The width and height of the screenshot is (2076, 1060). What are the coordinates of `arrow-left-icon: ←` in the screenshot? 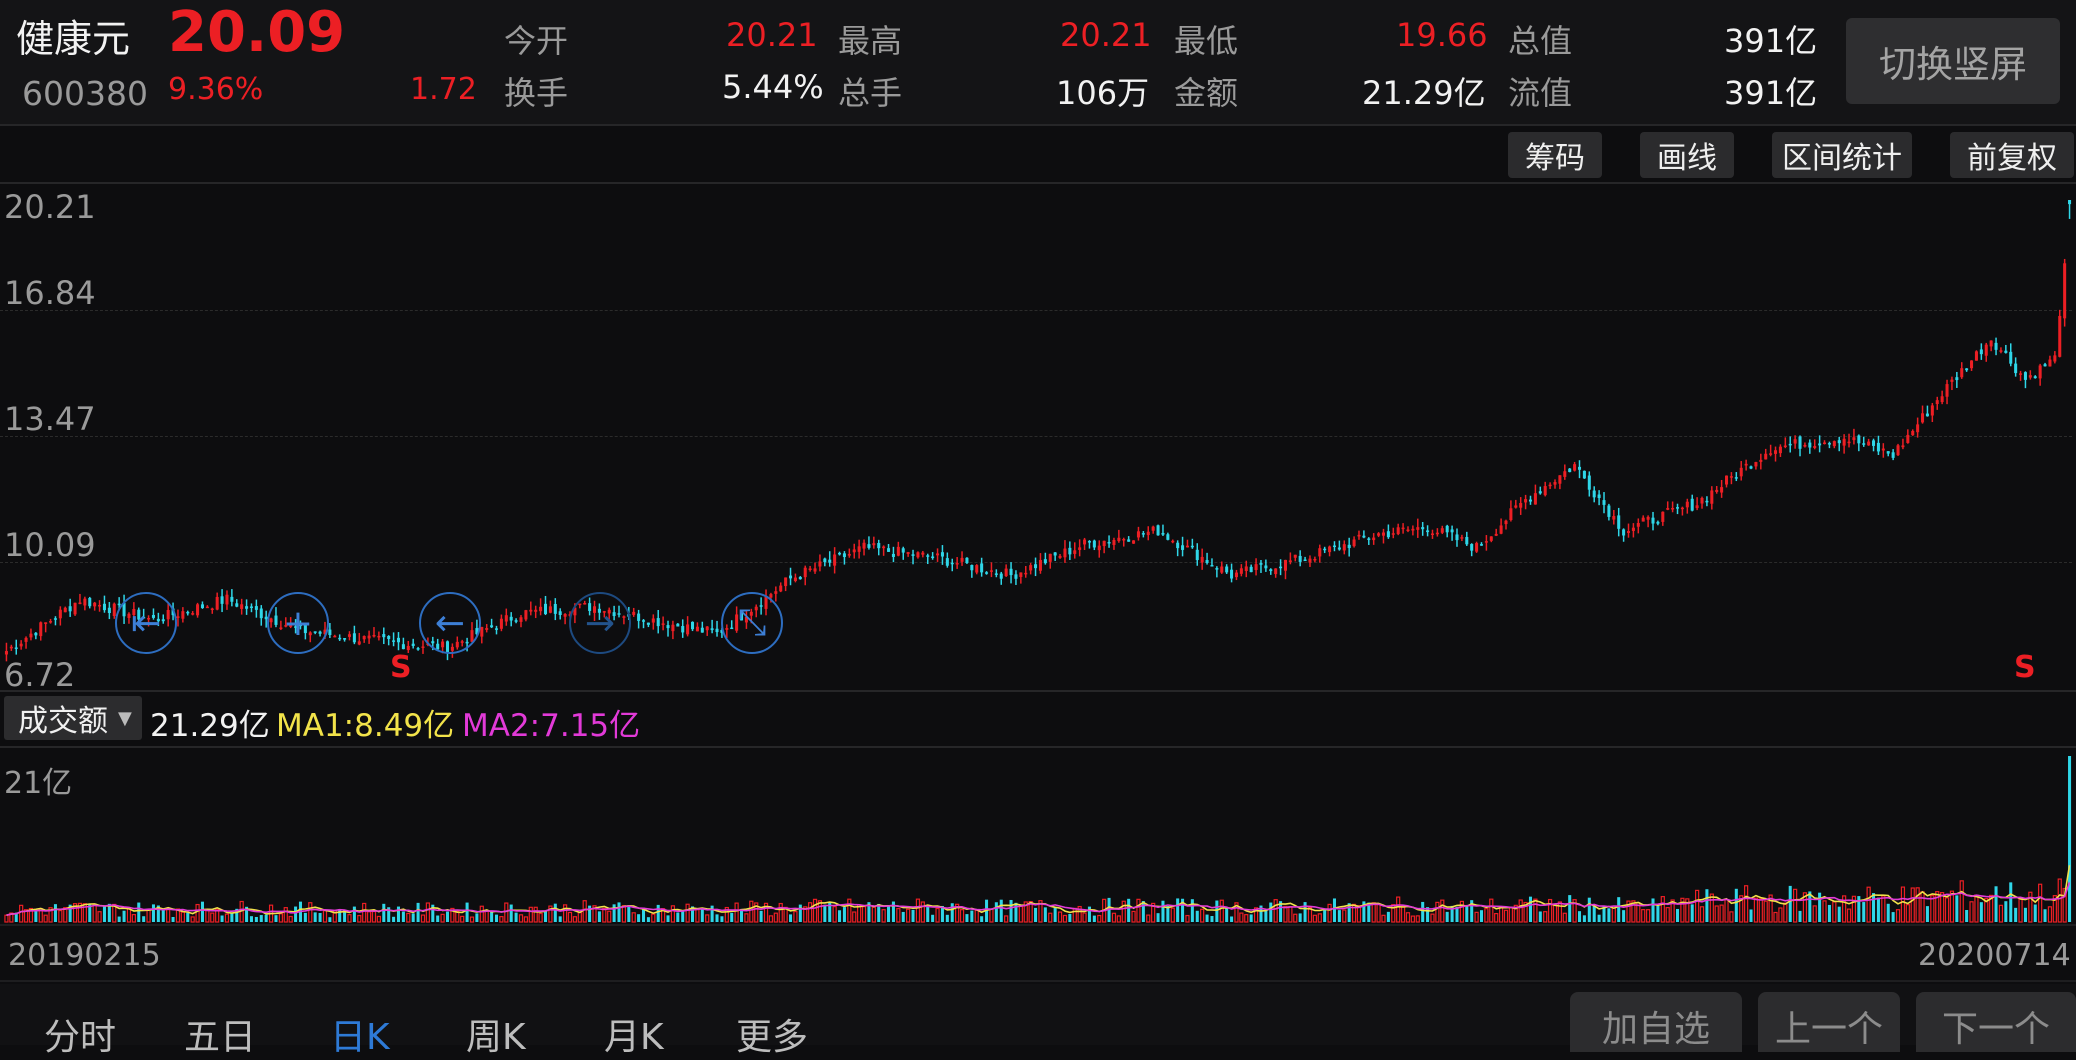 It's located at (450, 623).